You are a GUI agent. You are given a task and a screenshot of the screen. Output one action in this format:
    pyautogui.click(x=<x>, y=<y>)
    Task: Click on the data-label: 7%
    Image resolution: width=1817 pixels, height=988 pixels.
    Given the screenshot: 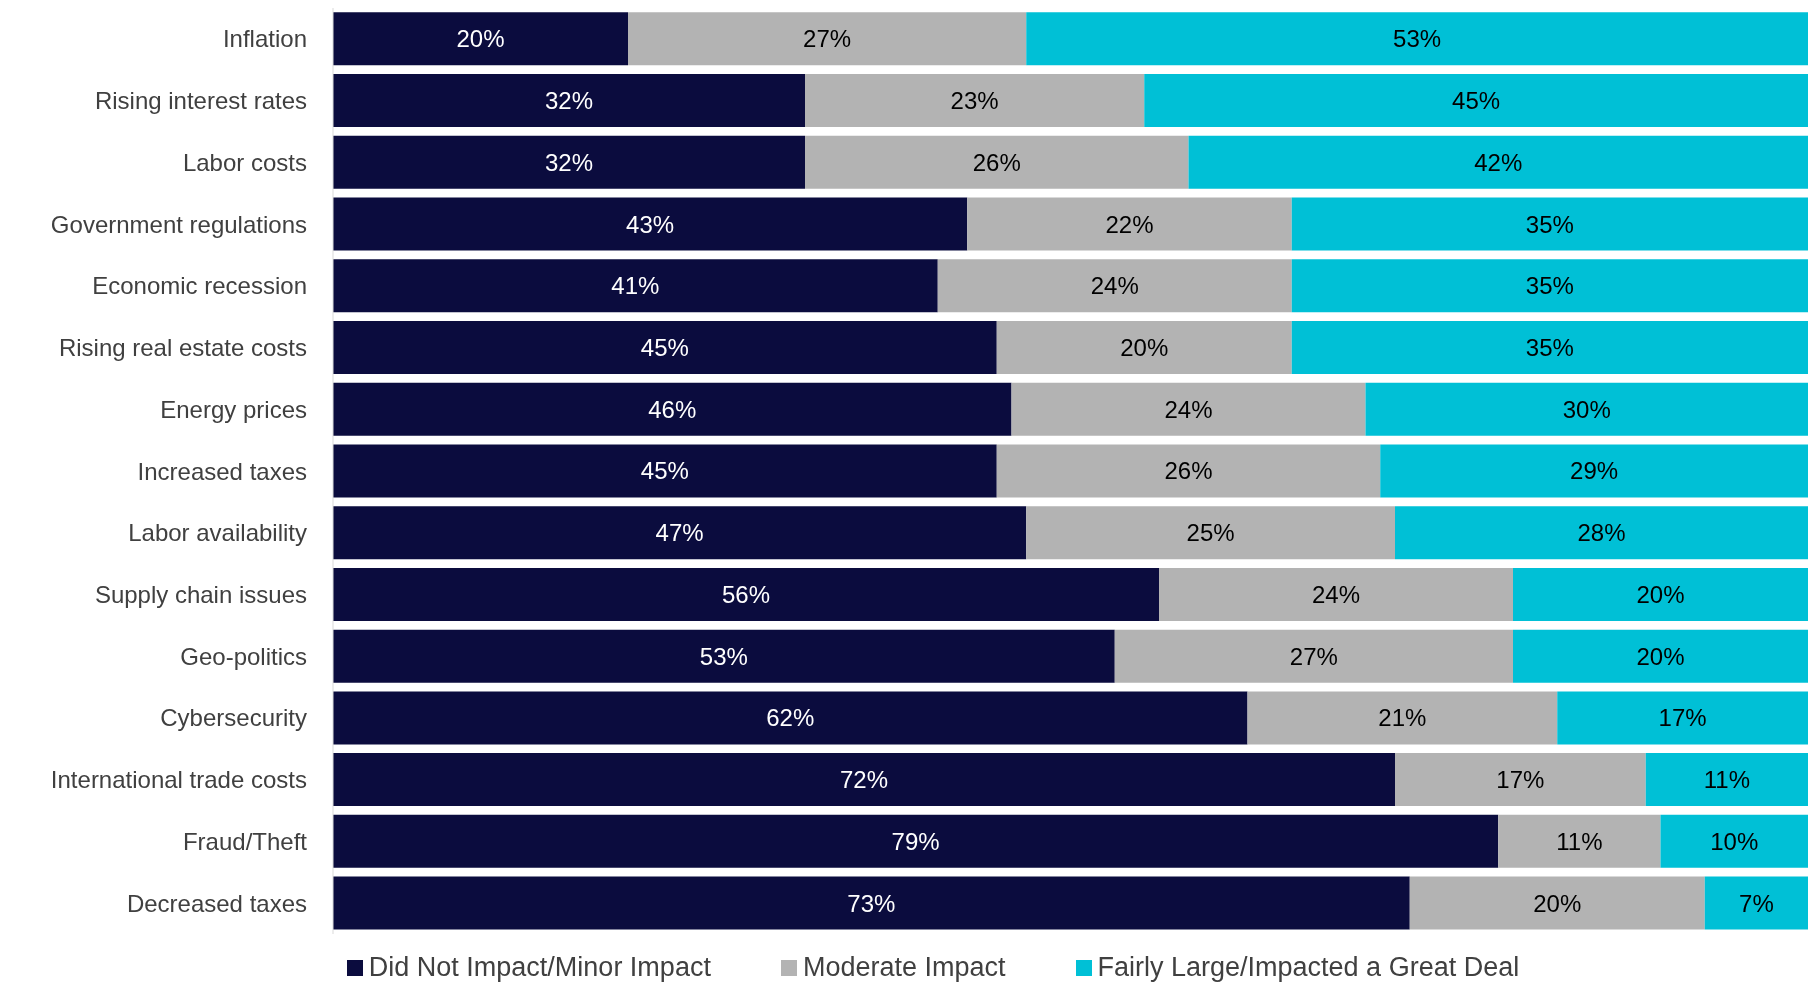 What is the action you would take?
    pyautogui.click(x=1756, y=903)
    